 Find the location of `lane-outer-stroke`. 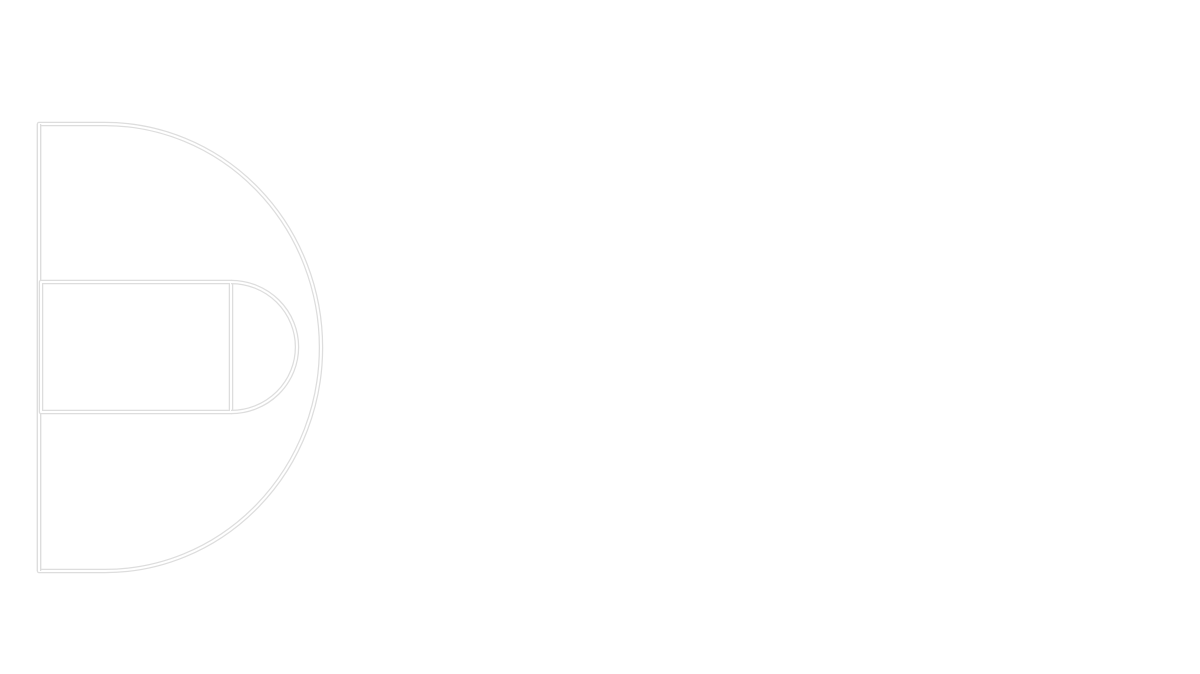

lane-outer-stroke is located at coordinates (136, 347).